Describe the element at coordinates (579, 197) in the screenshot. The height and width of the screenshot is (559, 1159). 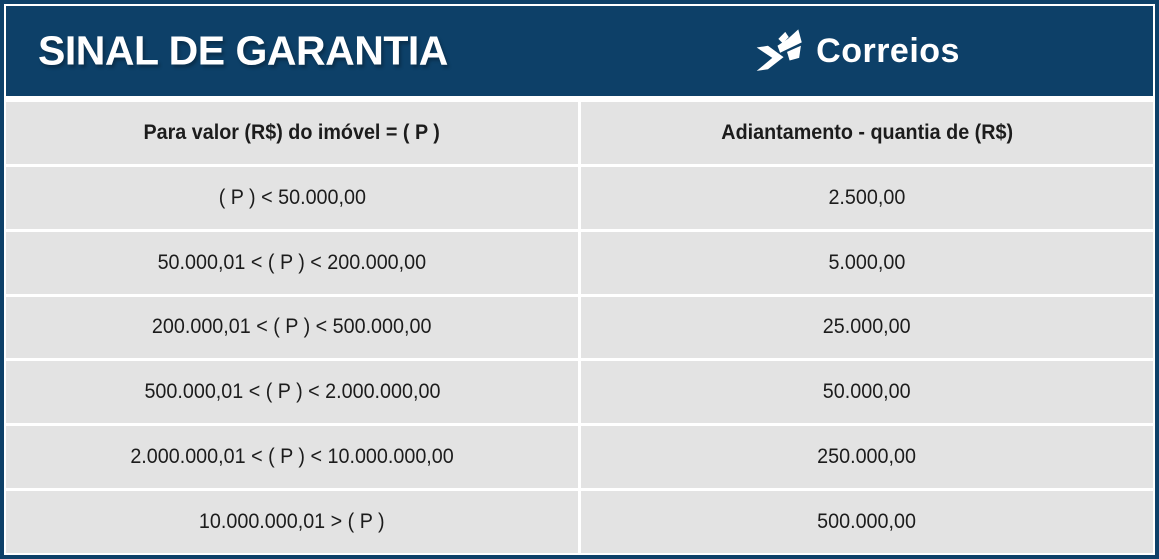
I see `table-row: ( P ) < 50.000,00 2.500,00` at that location.